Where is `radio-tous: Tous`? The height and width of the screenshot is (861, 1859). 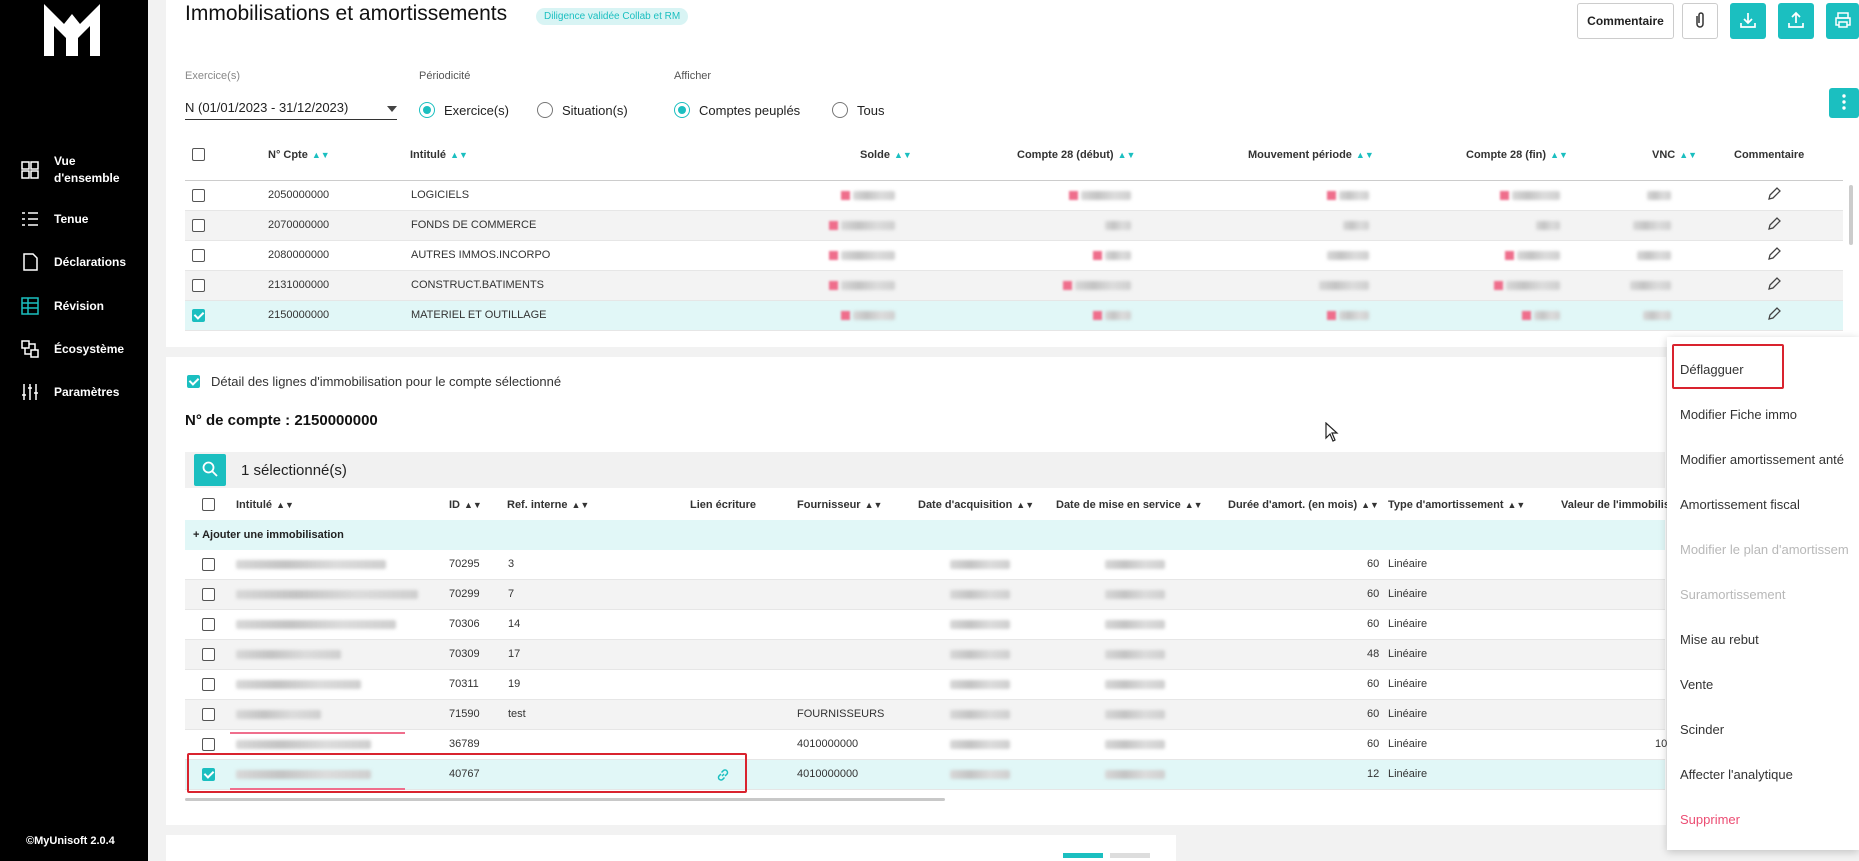 radio-tous: Tous is located at coordinates (858, 110).